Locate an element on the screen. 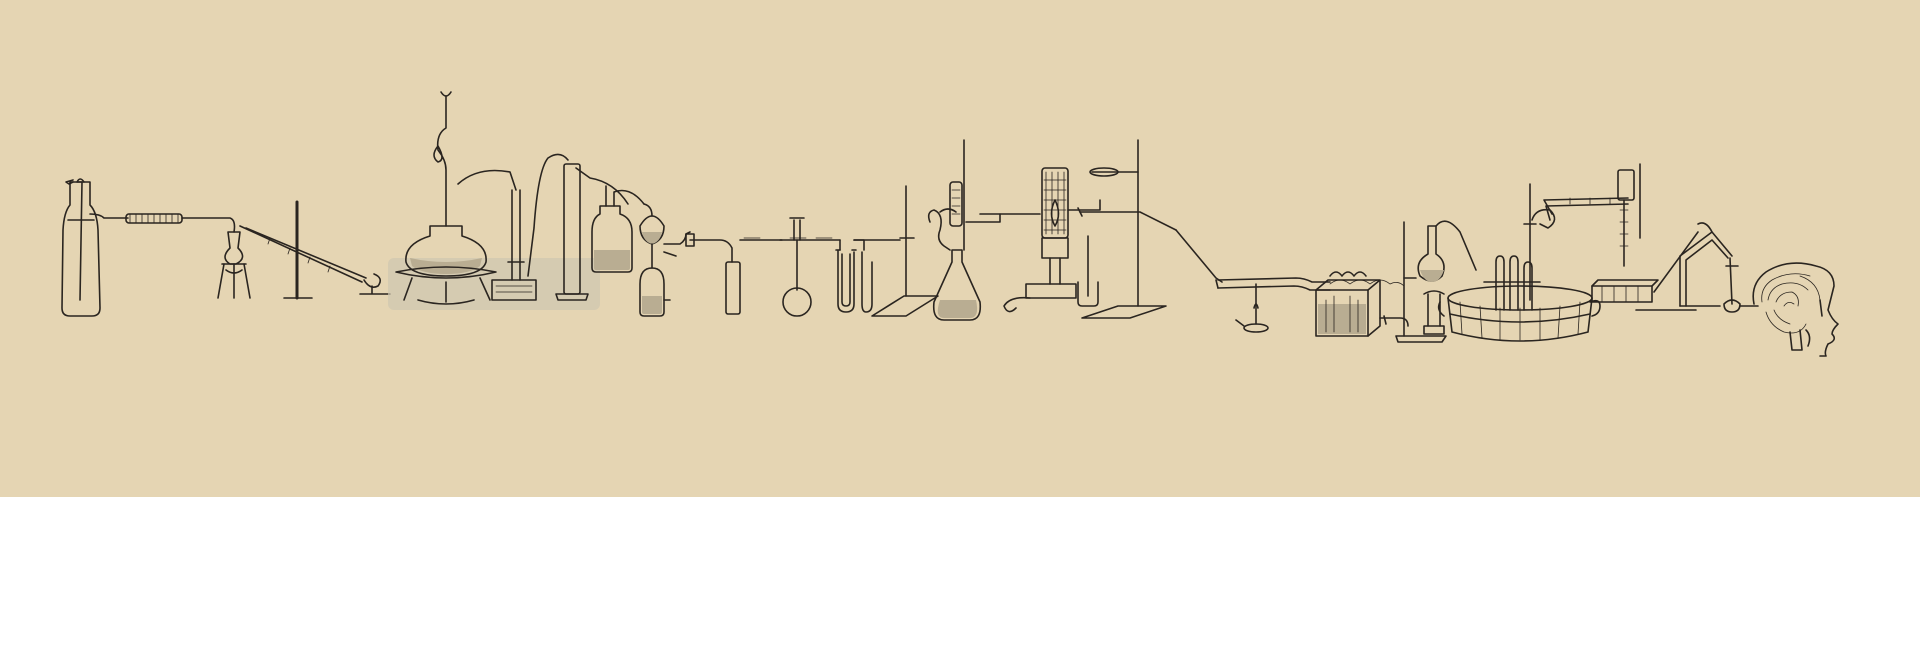 The height and width of the screenshot is (648, 1920). ring-stand-condenser is located at coordinates (315, 250).